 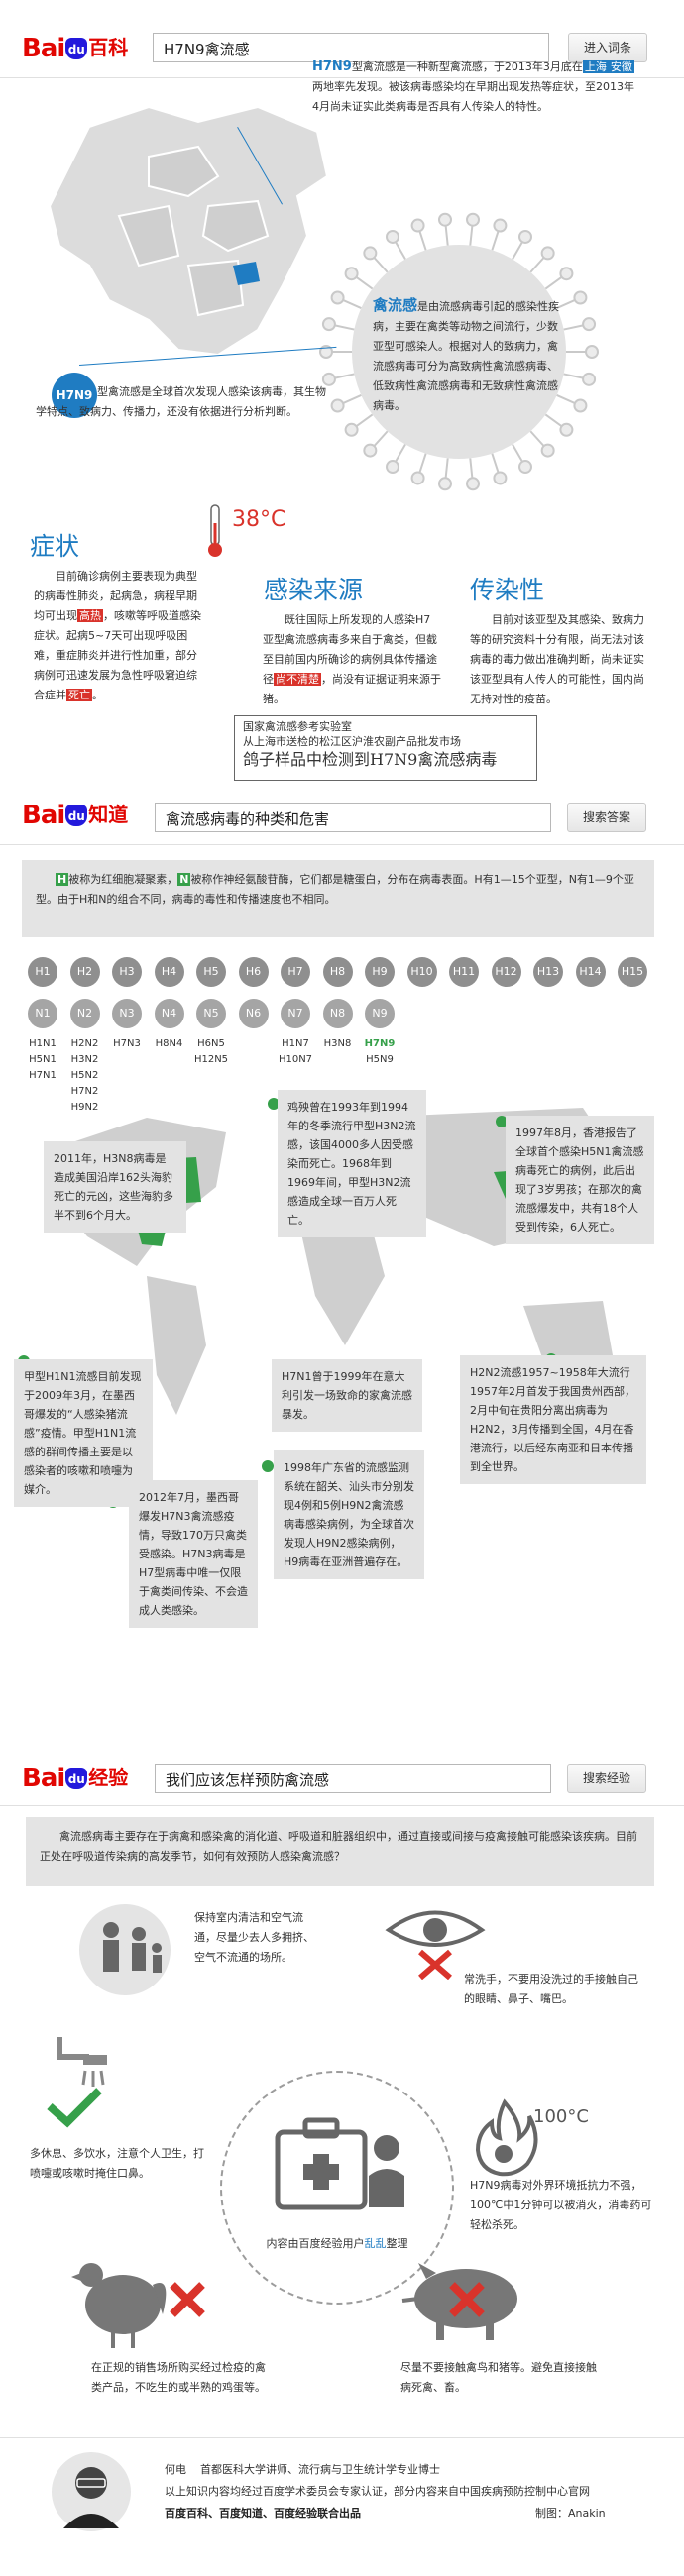 I want to click on subtype-combination: H3N2, so click(x=84, y=1059).